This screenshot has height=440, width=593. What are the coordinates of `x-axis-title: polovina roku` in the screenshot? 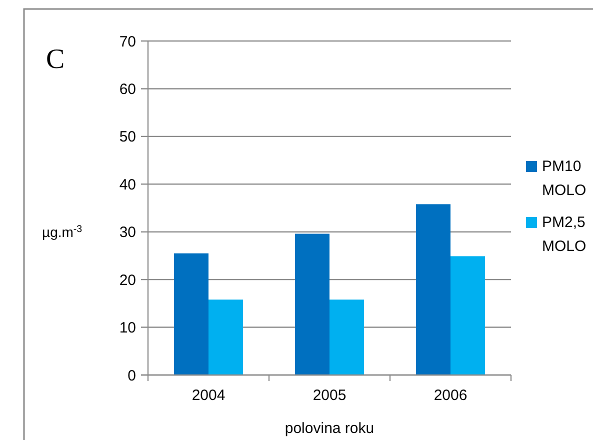 It's located at (329, 428).